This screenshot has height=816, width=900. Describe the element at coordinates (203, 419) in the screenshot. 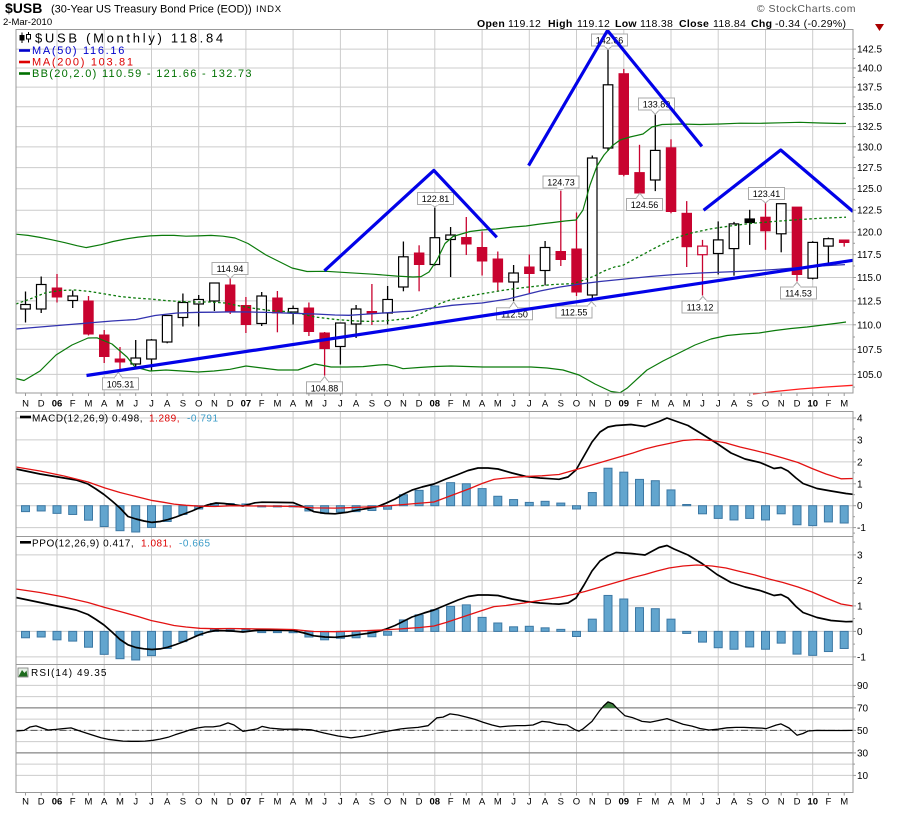

I see `svg-text: -0.791` at that location.